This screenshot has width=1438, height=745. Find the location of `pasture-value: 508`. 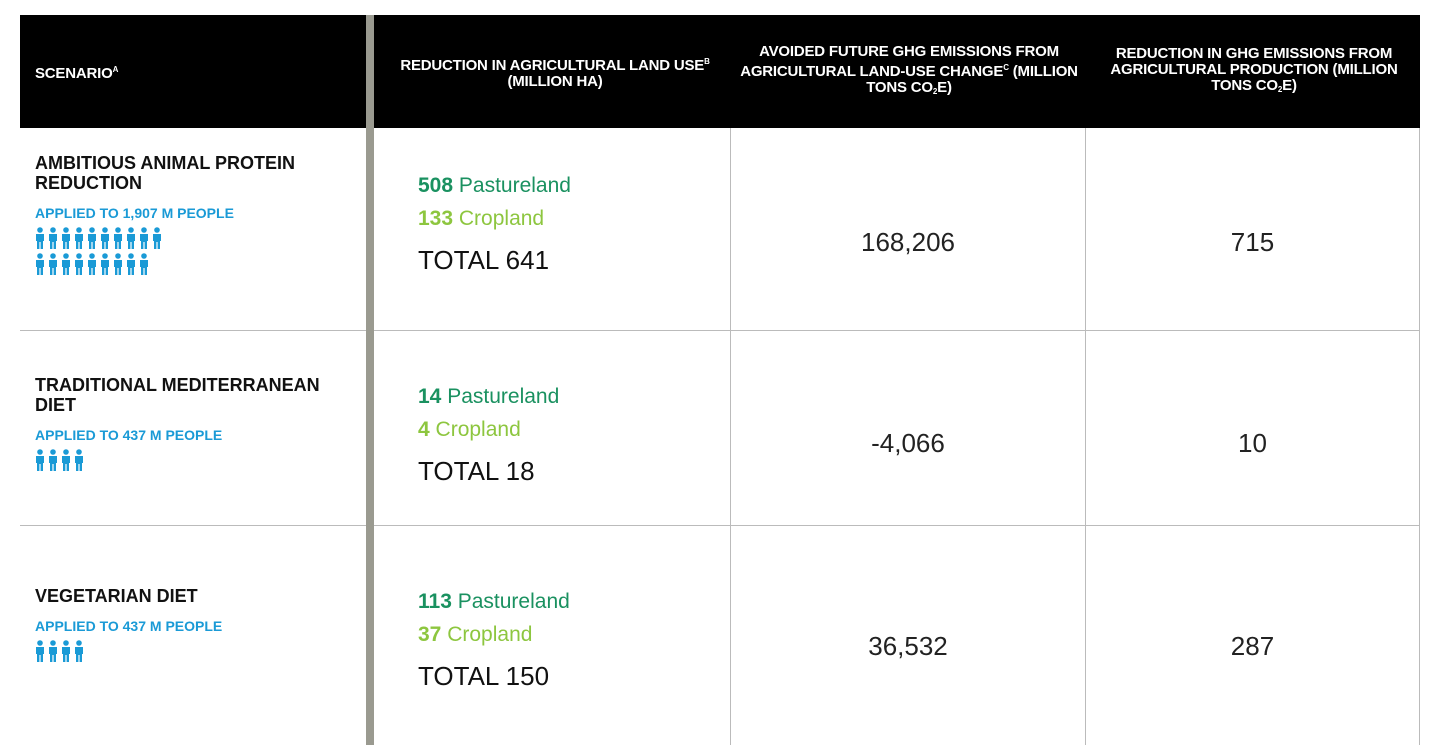

pasture-value: 508 is located at coordinates (436, 185).